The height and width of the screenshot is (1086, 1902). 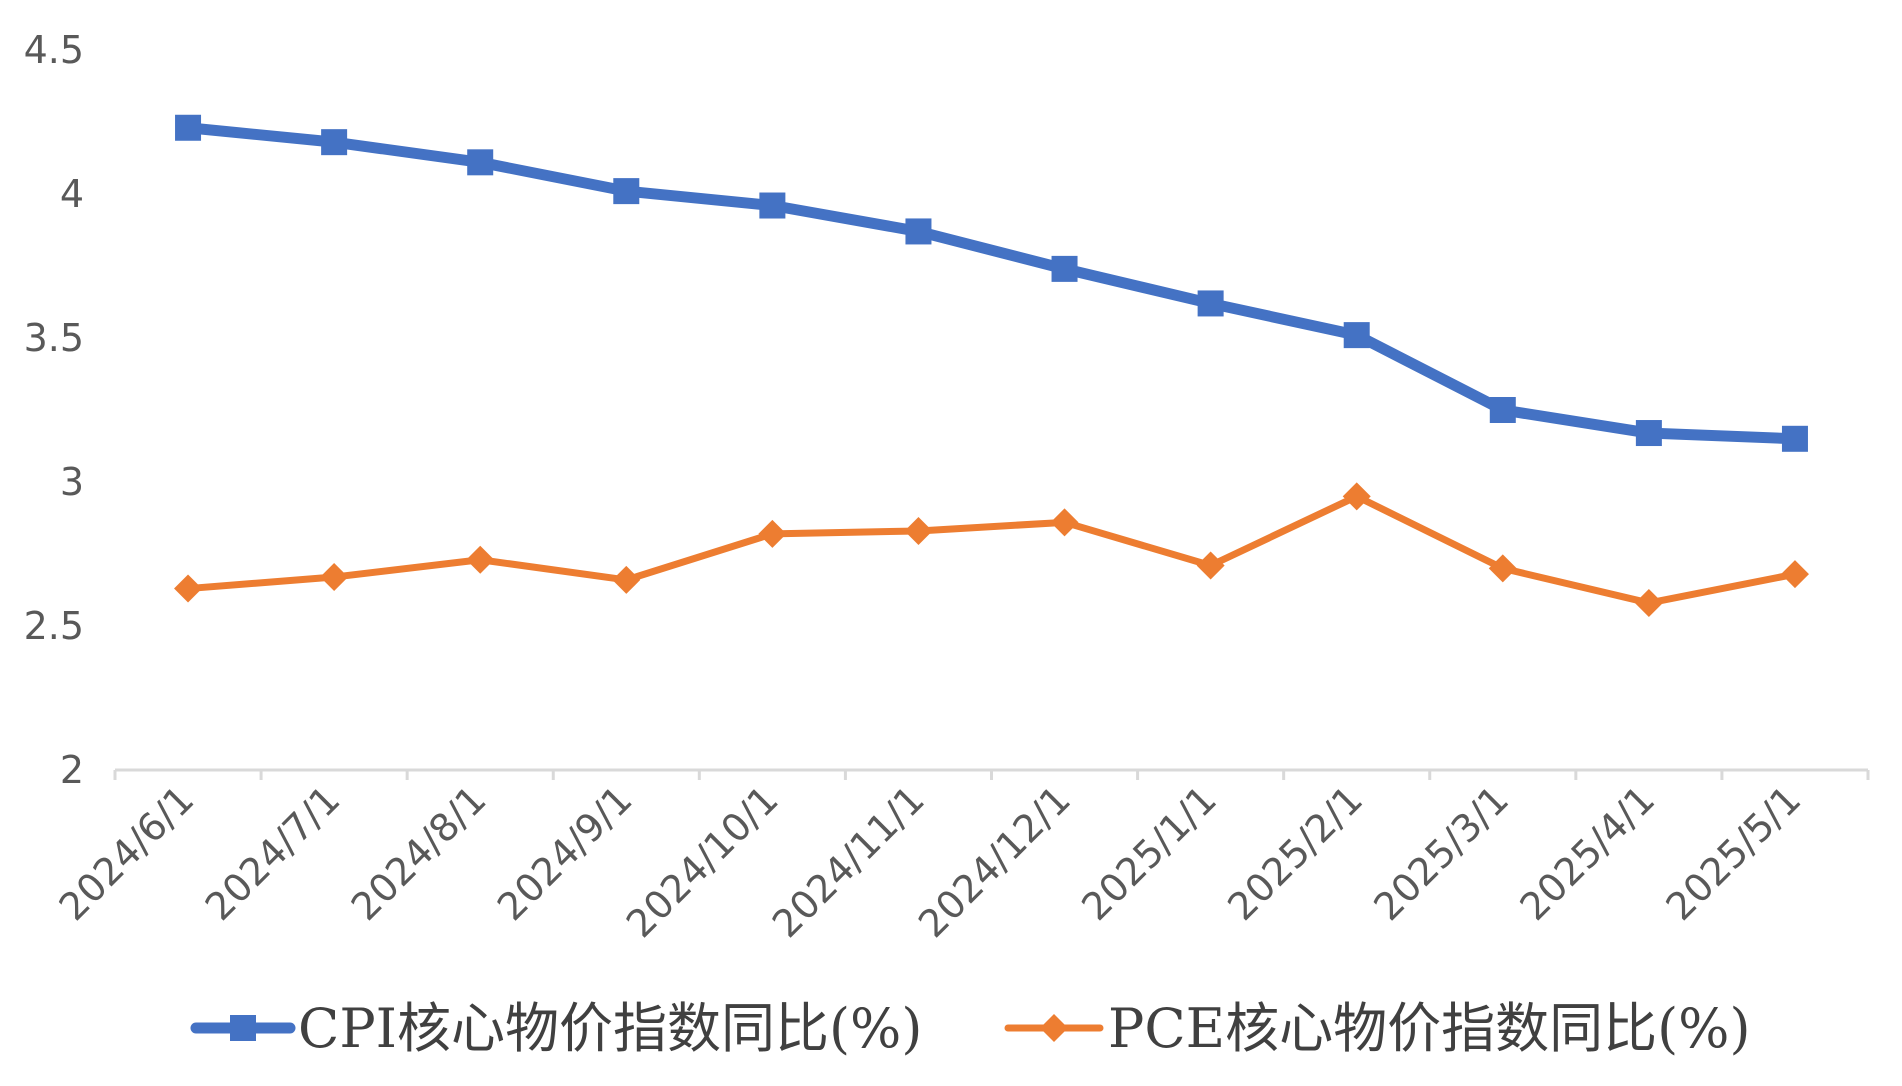 What do you see at coordinates (1149, 853) in the screenshot?
I see `x-tick-label: 2025/1/1` at bounding box center [1149, 853].